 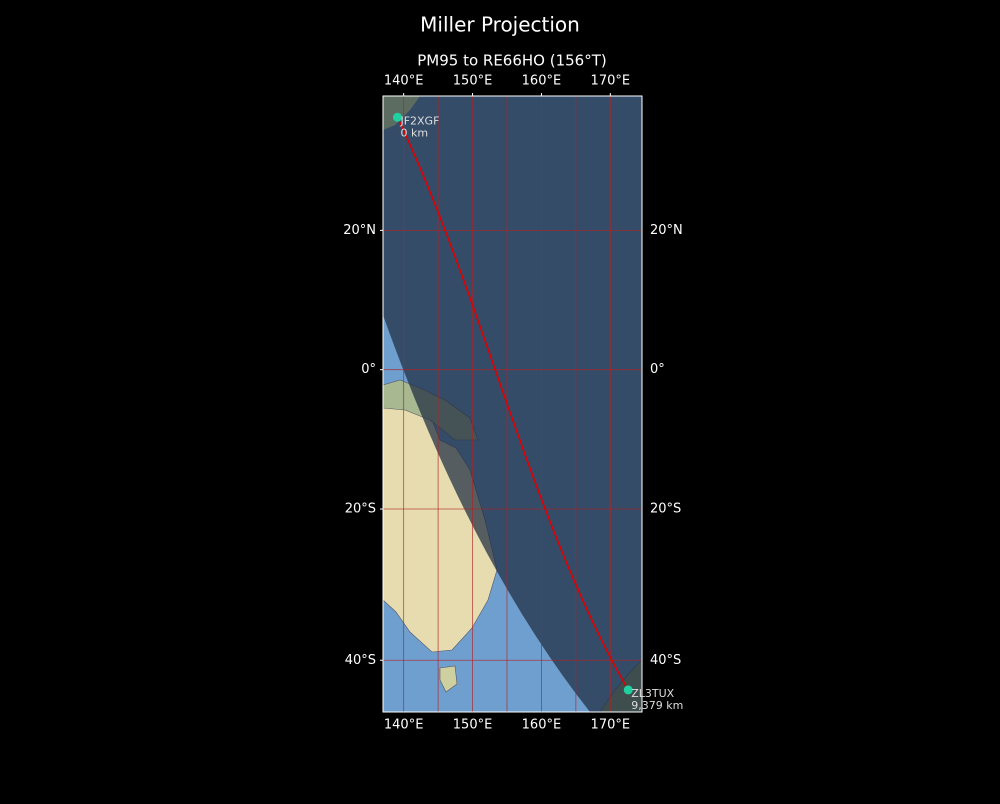 What do you see at coordinates (611, 81) in the screenshot?
I see `lon-tick-label-top: 170°E` at bounding box center [611, 81].